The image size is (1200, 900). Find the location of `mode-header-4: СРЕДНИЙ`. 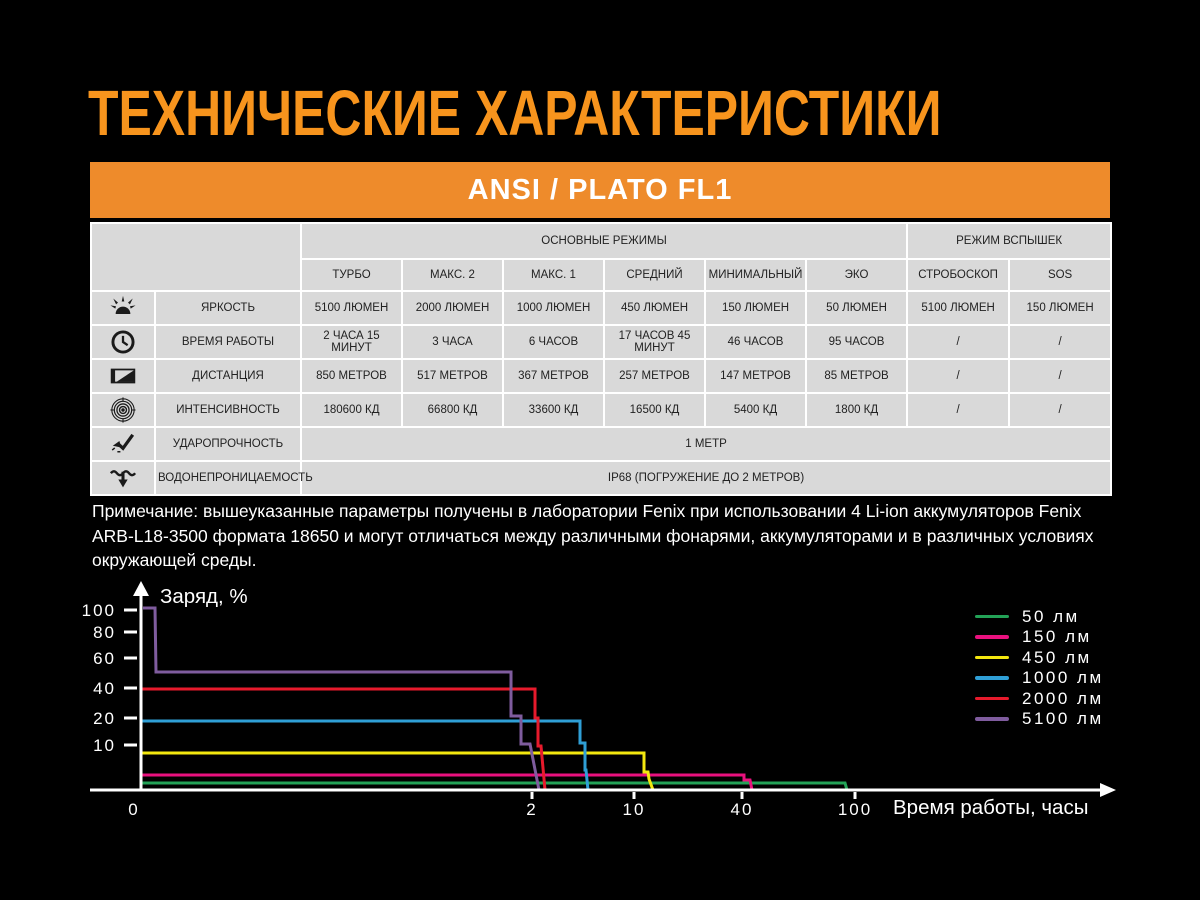

mode-header-4: СРЕДНИЙ is located at coordinates (654, 275).